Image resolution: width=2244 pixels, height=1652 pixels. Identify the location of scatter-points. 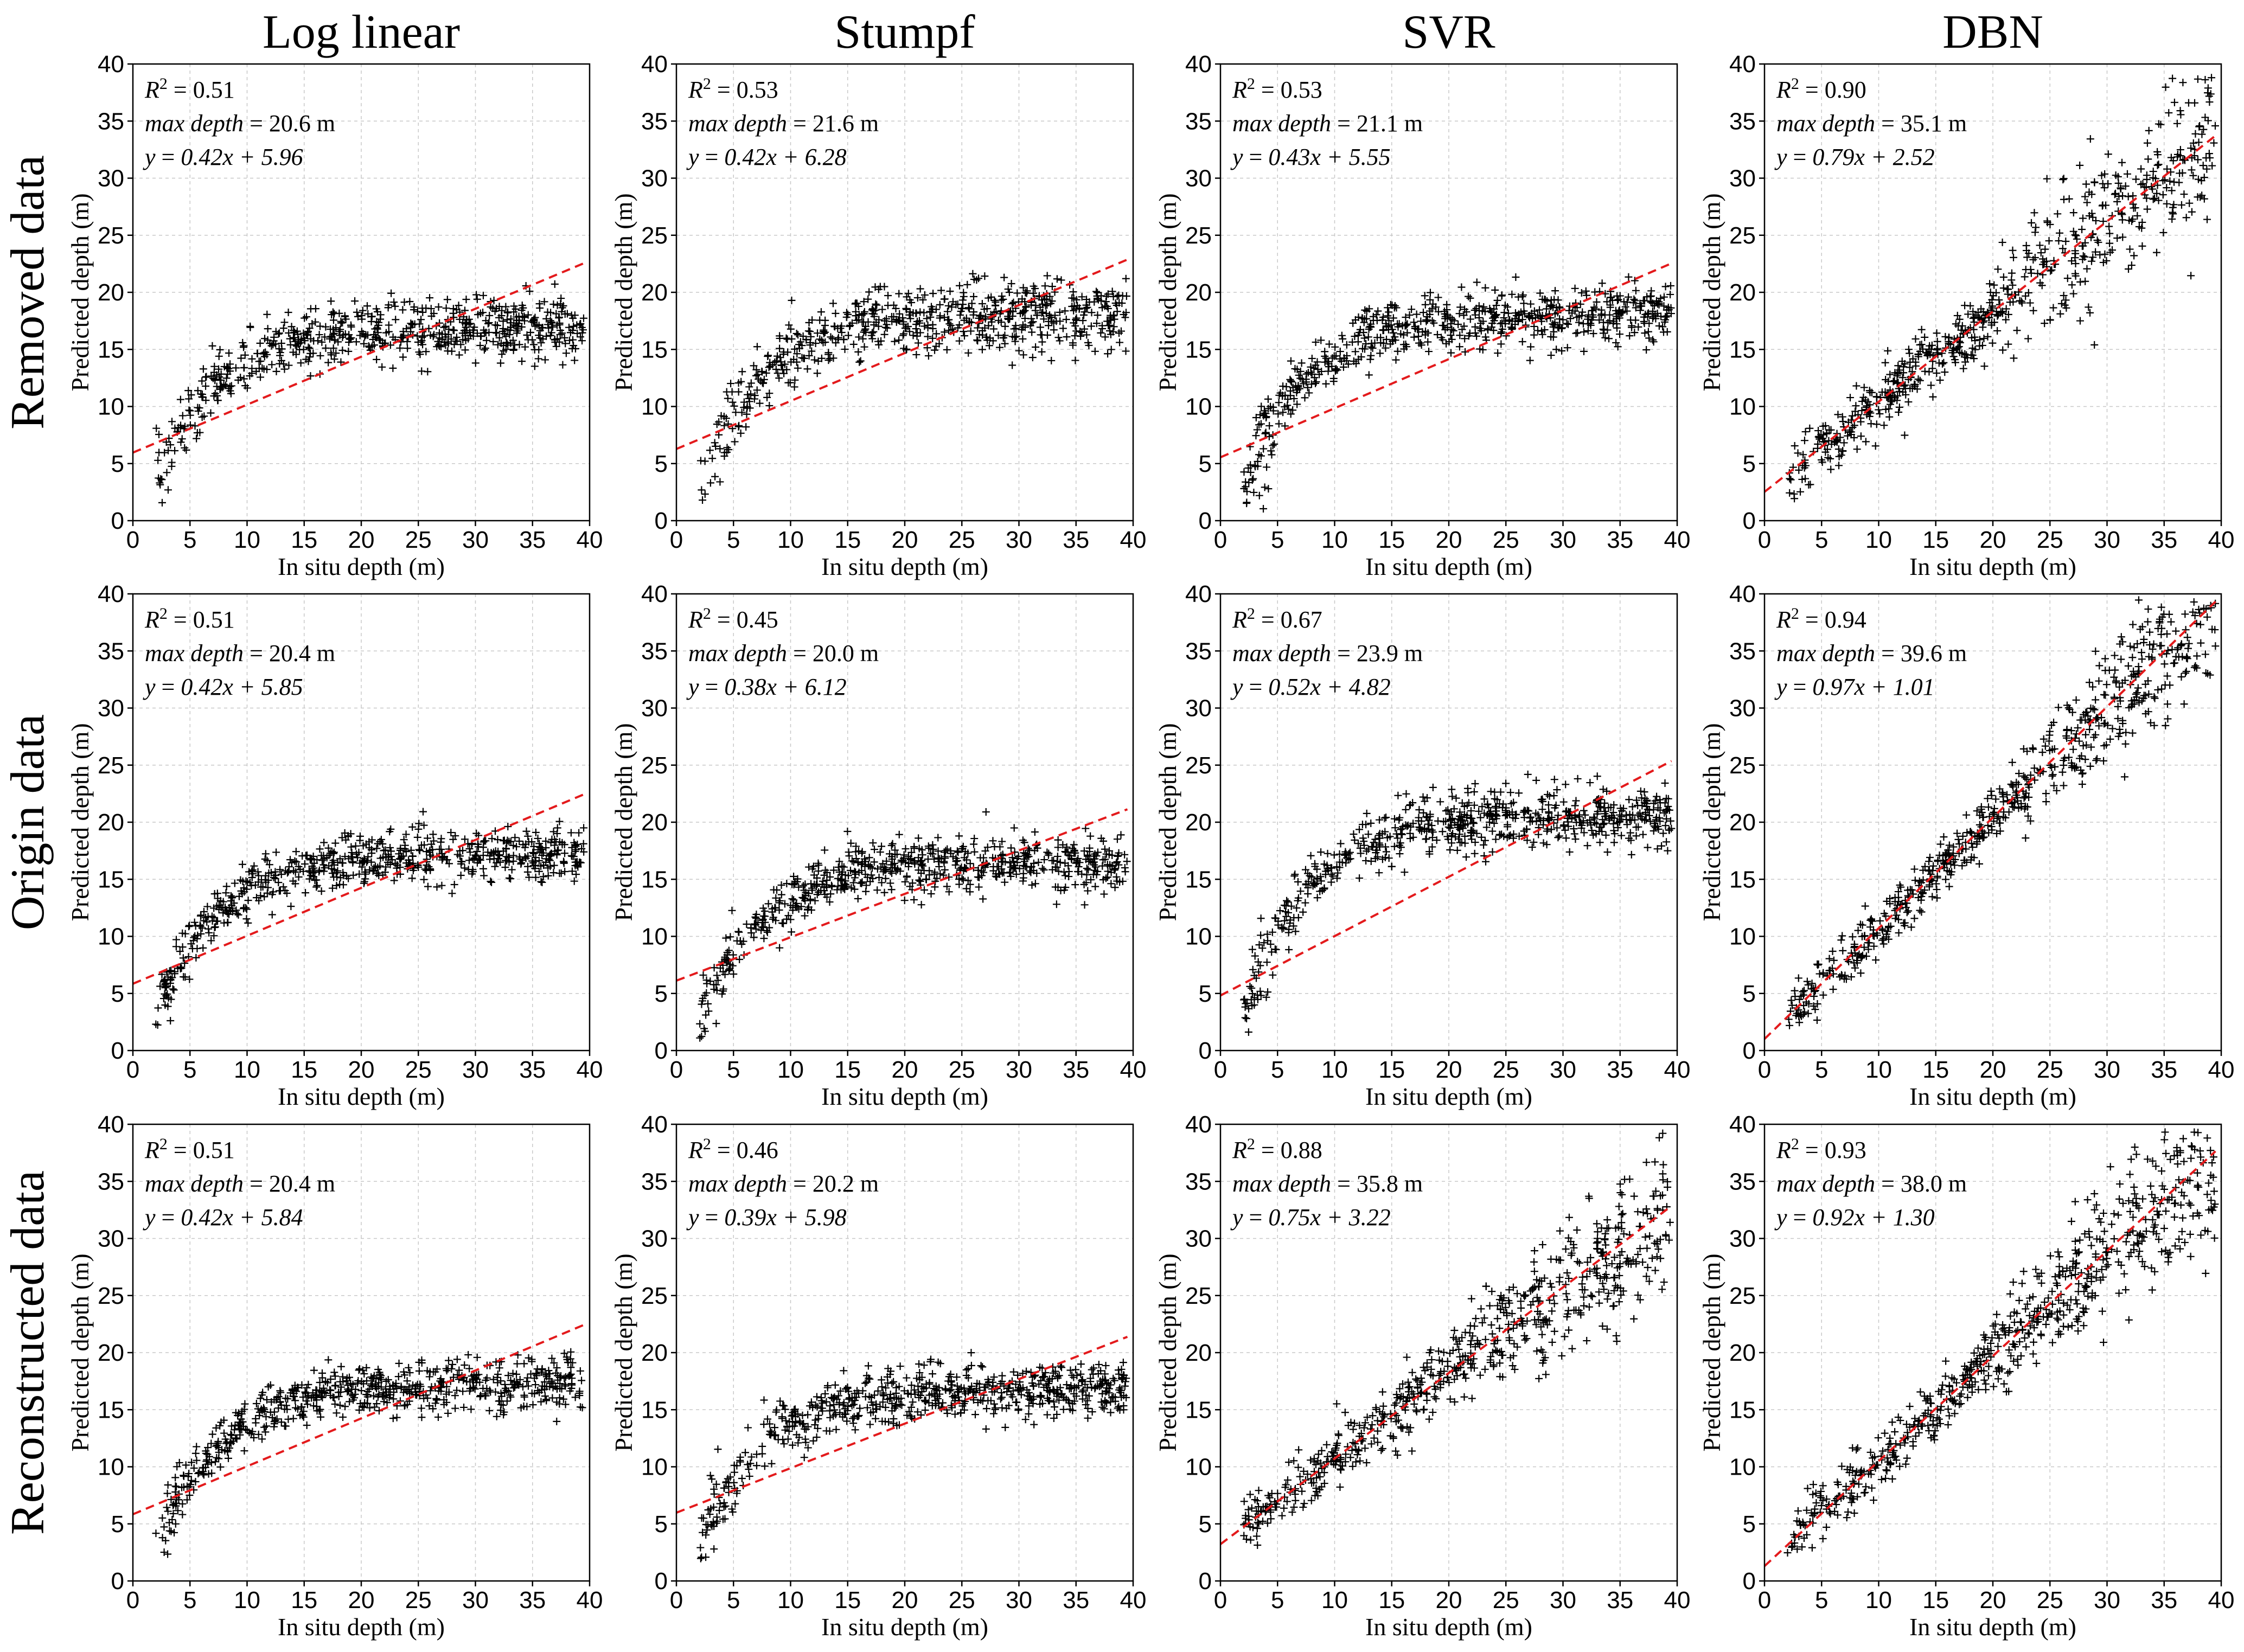
(913, 387).